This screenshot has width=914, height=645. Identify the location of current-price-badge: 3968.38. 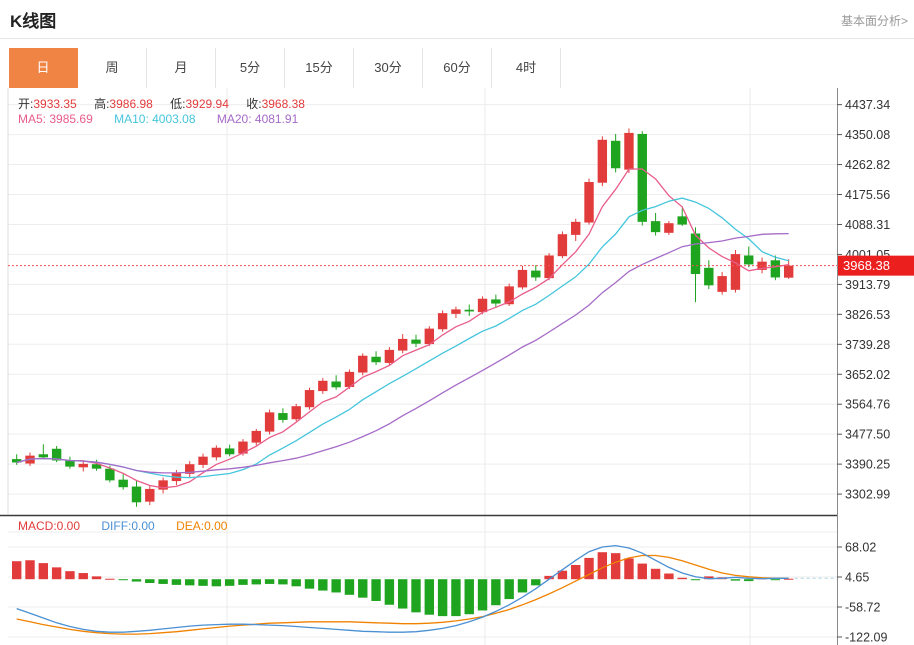
(876, 265).